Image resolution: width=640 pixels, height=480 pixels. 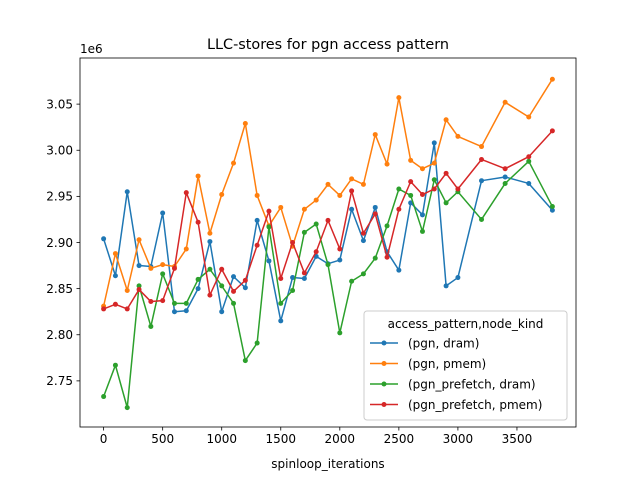 What do you see at coordinates (280, 439) in the screenshot?
I see `x-tick-label: 1500` at bounding box center [280, 439].